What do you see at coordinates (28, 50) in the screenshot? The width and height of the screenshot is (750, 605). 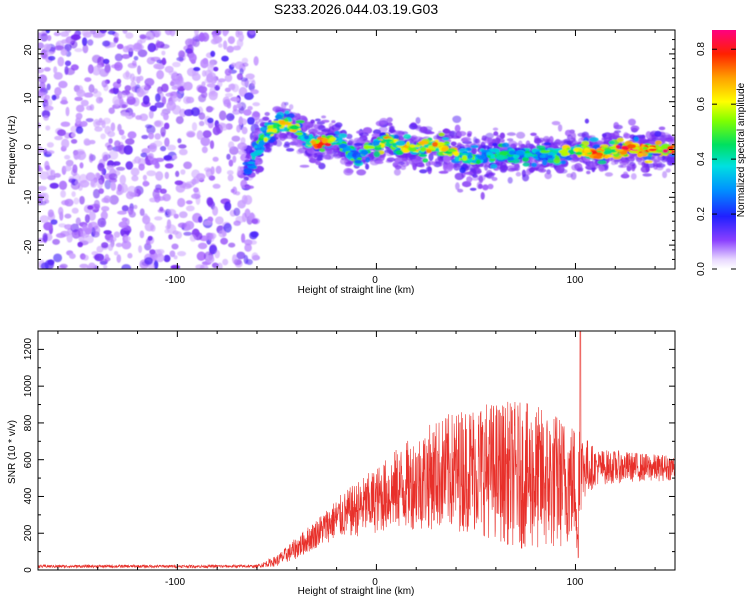 I see `top-ytick-label: 20` at bounding box center [28, 50].